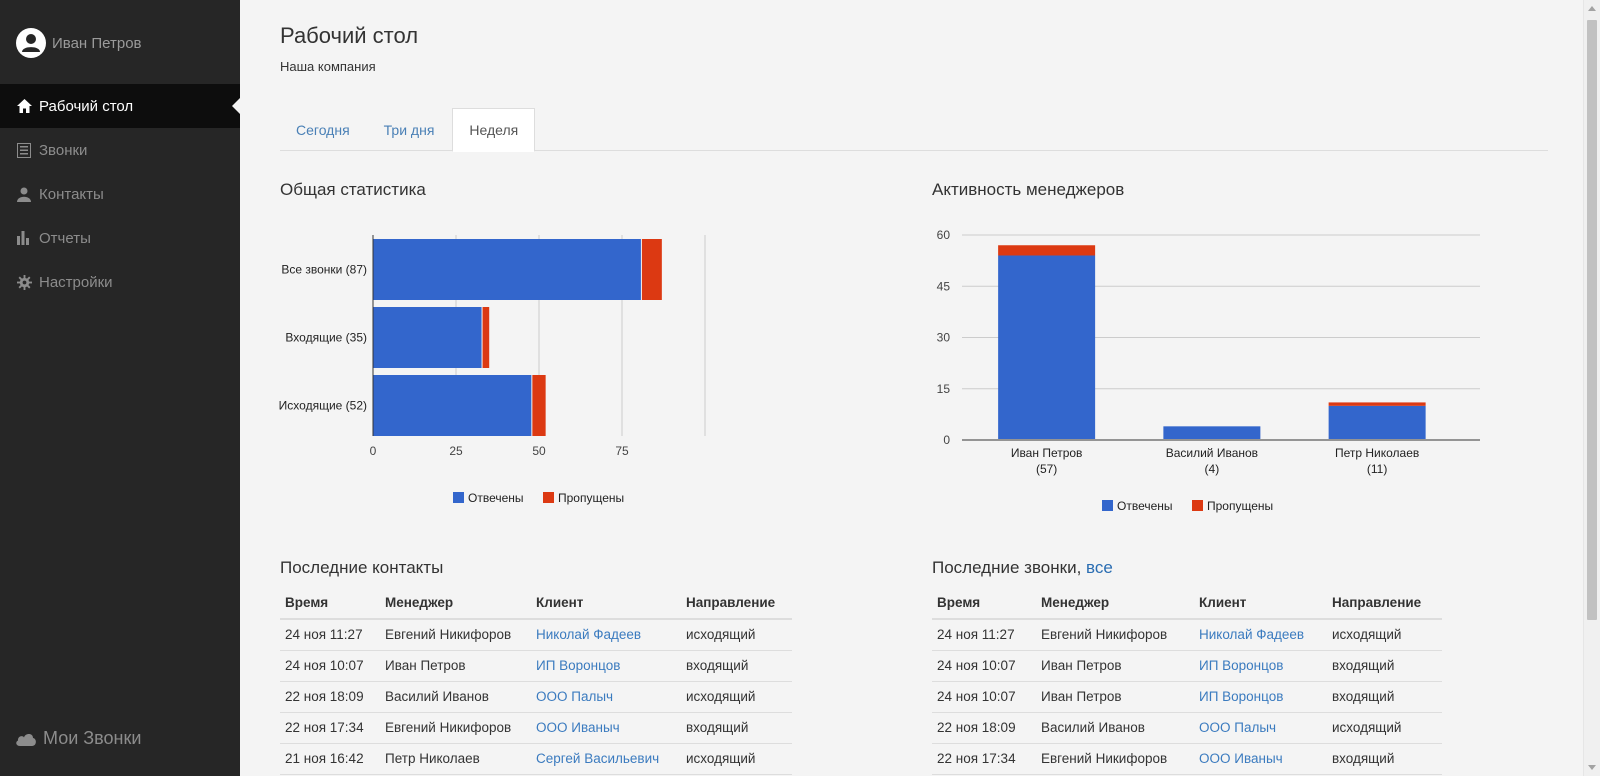 The image size is (1600, 776). I want to click on legend-label-answered: Отвечены, so click(496, 498).